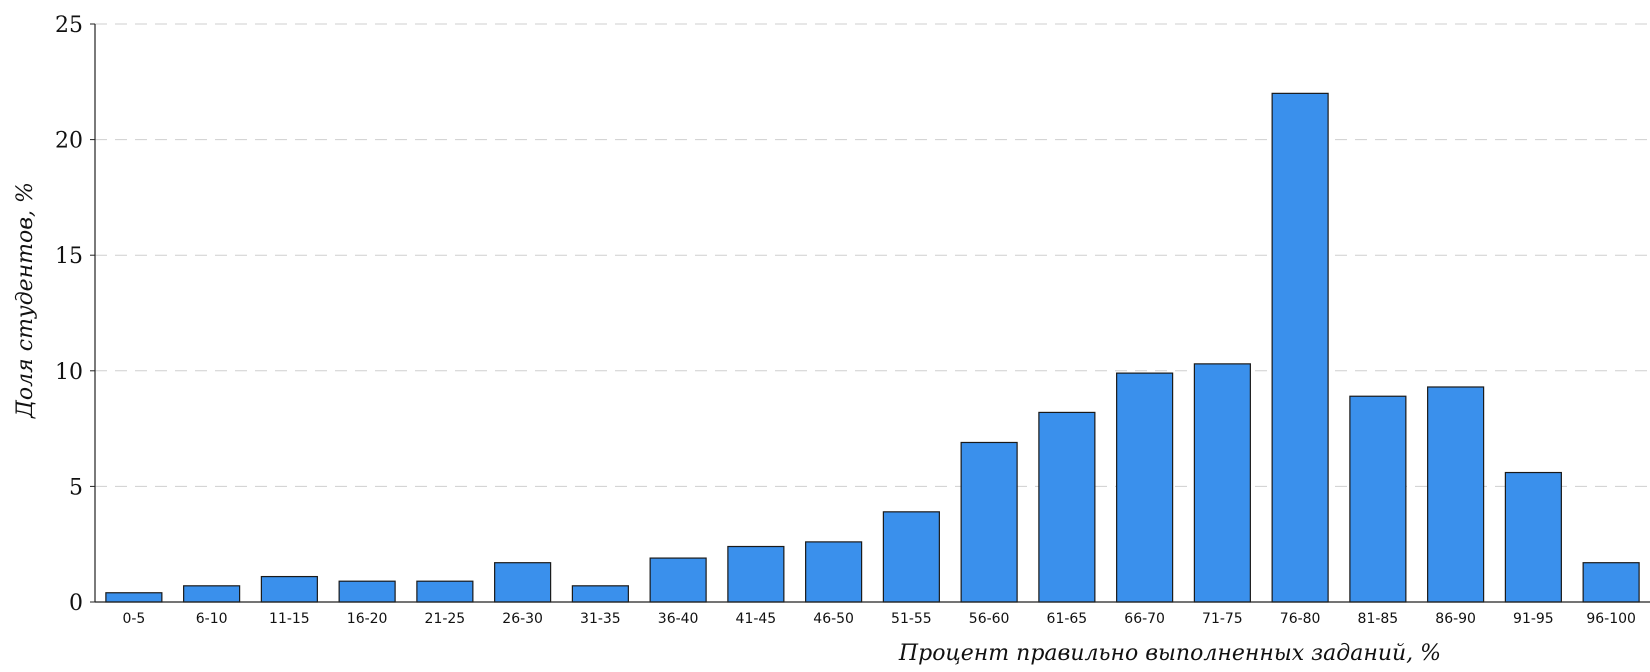  I want to click on y-tick-label: 25, so click(69, 25).